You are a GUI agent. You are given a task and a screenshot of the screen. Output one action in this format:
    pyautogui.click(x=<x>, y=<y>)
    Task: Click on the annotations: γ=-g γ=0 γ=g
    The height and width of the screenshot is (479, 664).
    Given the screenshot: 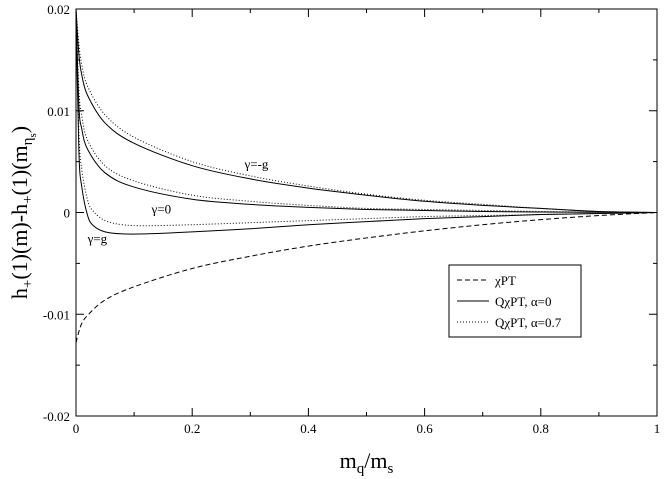 What is the action you would take?
    pyautogui.click(x=178, y=201)
    